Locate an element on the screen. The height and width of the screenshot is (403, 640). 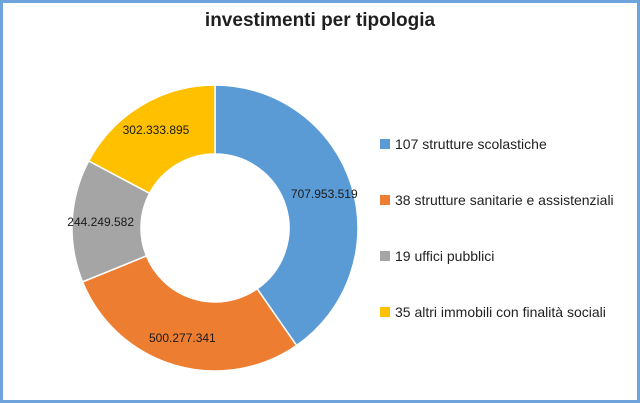
legend-label: 107 strutture scolastiche is located at coordinates (471, 144).